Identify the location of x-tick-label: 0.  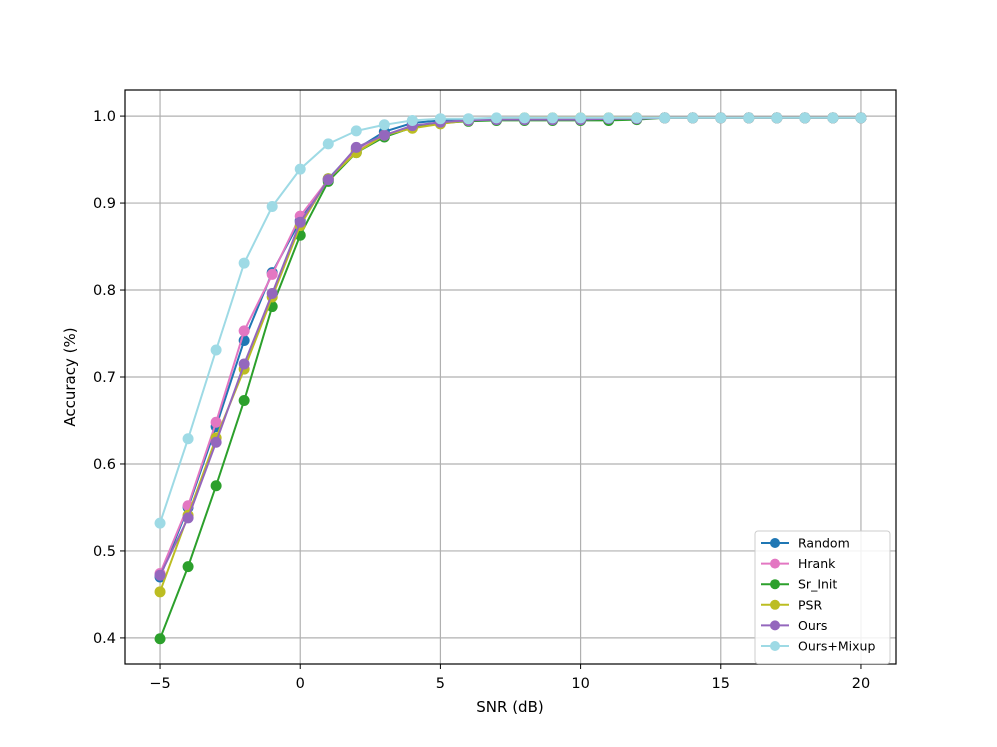
(300, 684).